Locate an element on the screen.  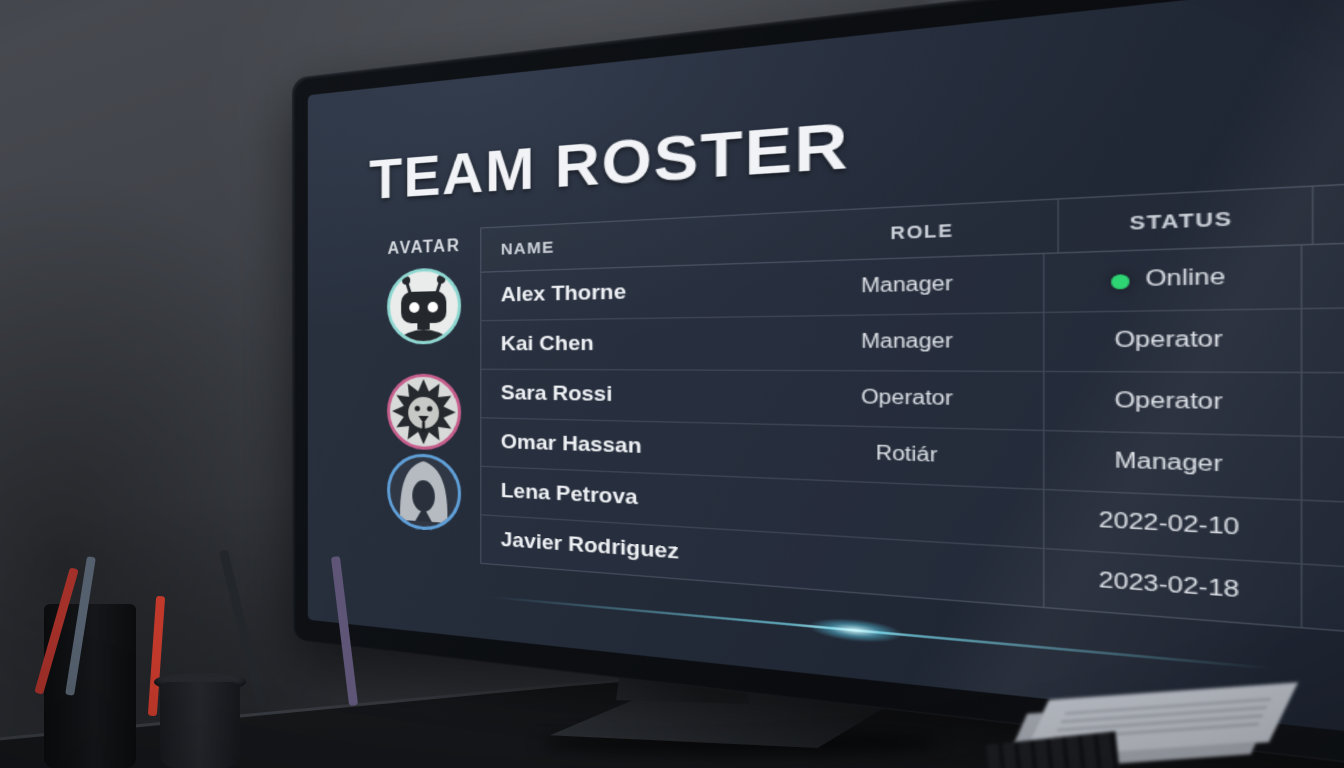
avatar-lion is located at coordinates (424, 412).